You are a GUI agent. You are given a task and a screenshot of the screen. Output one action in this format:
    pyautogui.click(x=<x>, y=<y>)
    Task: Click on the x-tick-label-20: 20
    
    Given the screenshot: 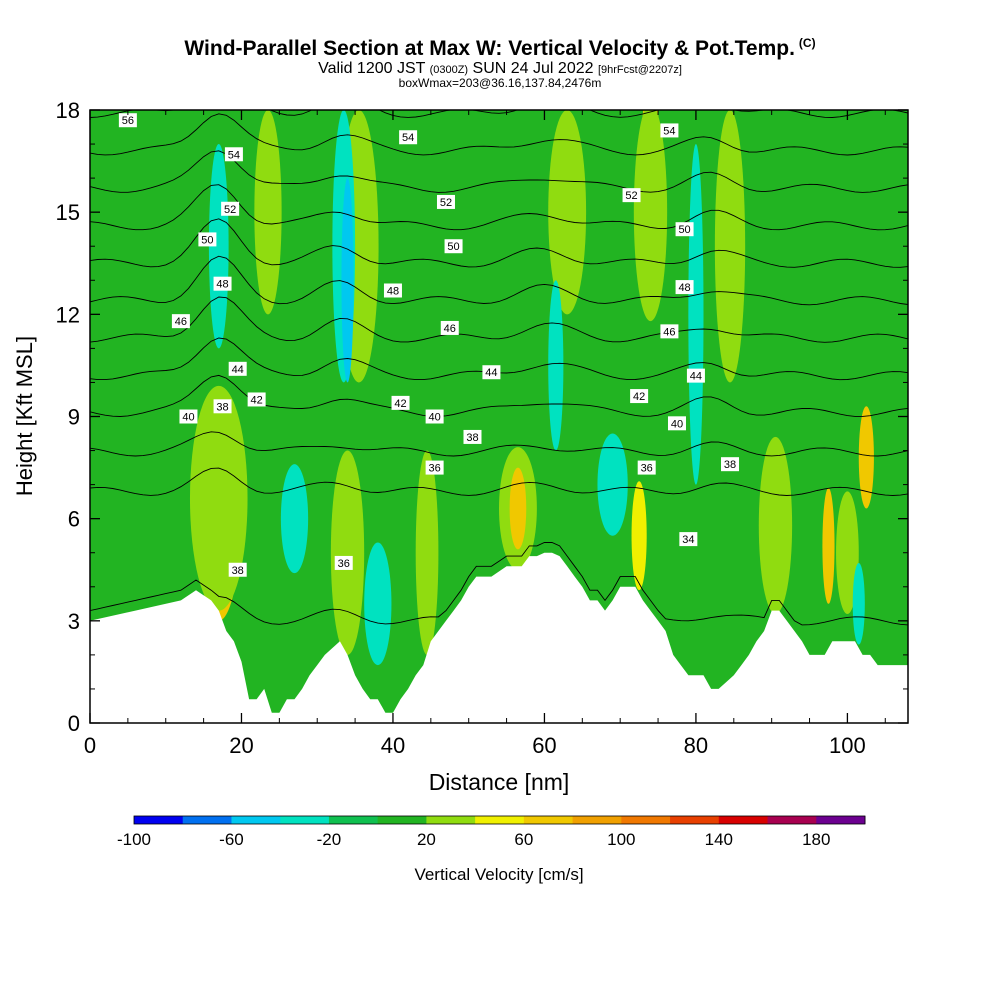 What is the action you would take?
    pyautogui.click(x=241, y=745)
    